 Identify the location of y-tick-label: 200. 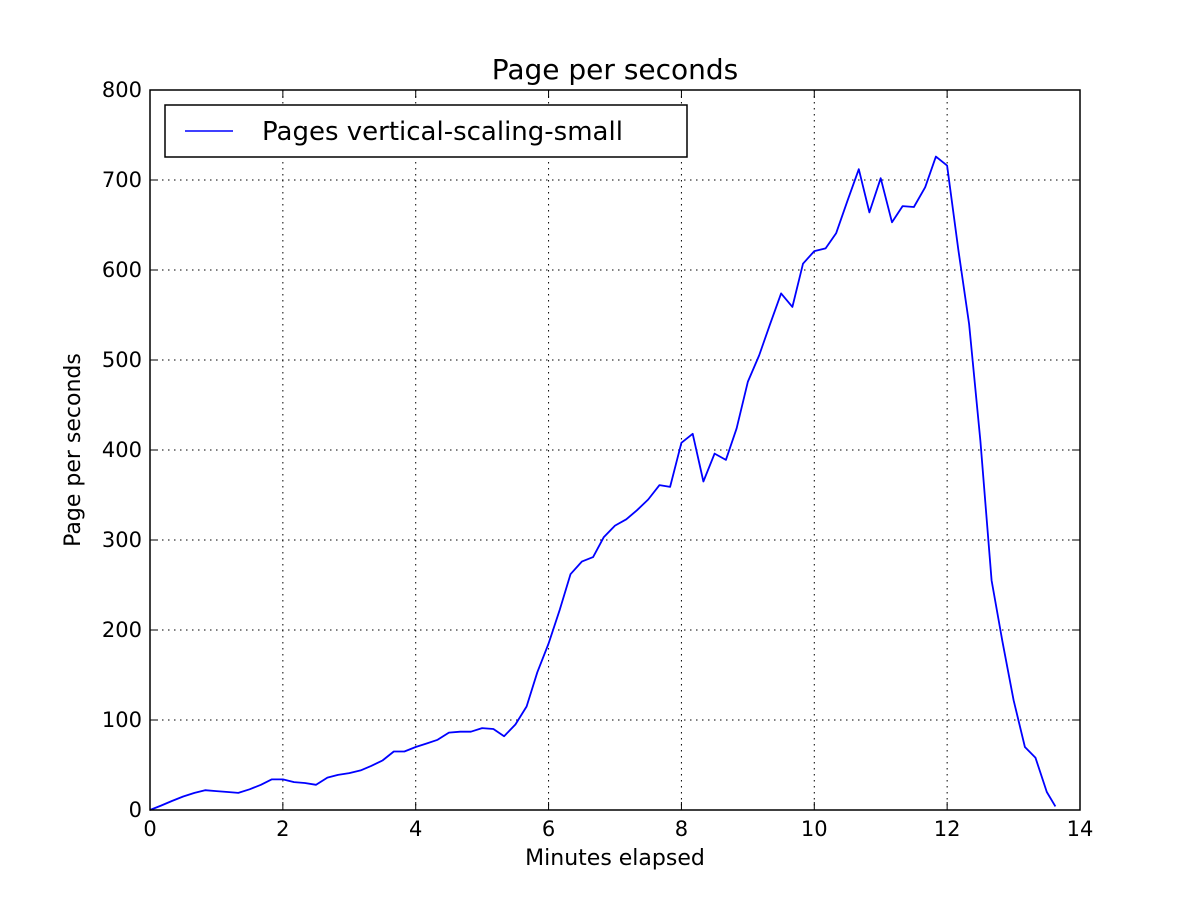
(122, 630).